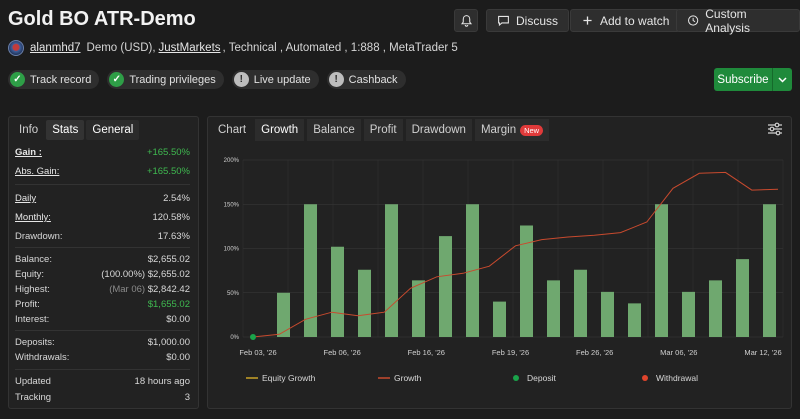  What do you see at coordinates (37, 171) in the screenshot?
I see `stat-label: Abs. Gain:` at bounding box center [37, 171].